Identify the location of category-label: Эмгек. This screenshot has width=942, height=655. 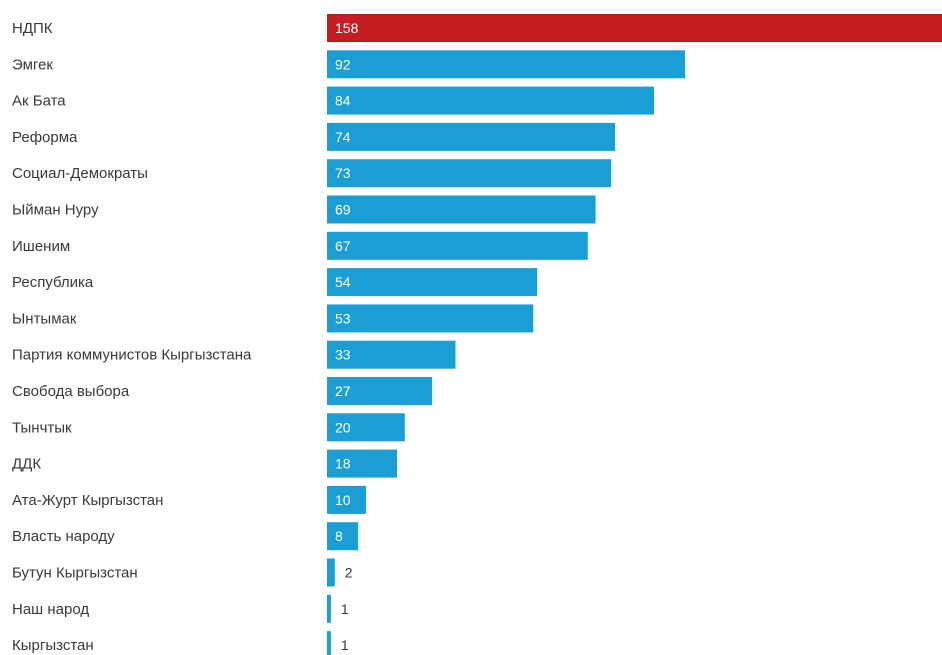
(32, 64).